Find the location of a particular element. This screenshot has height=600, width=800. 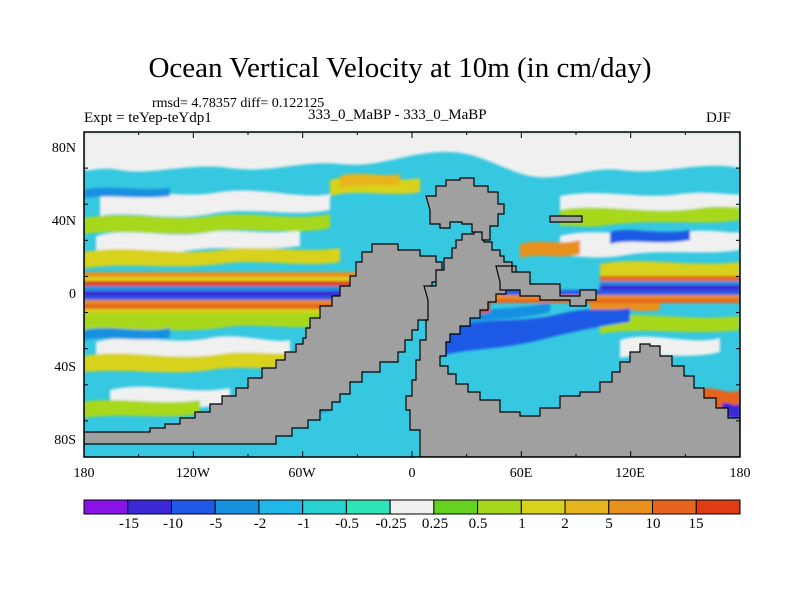

rmsd-diff-label: rmsd= 4.78357 diff= 0.122125 is located at coordinates (238, 103).